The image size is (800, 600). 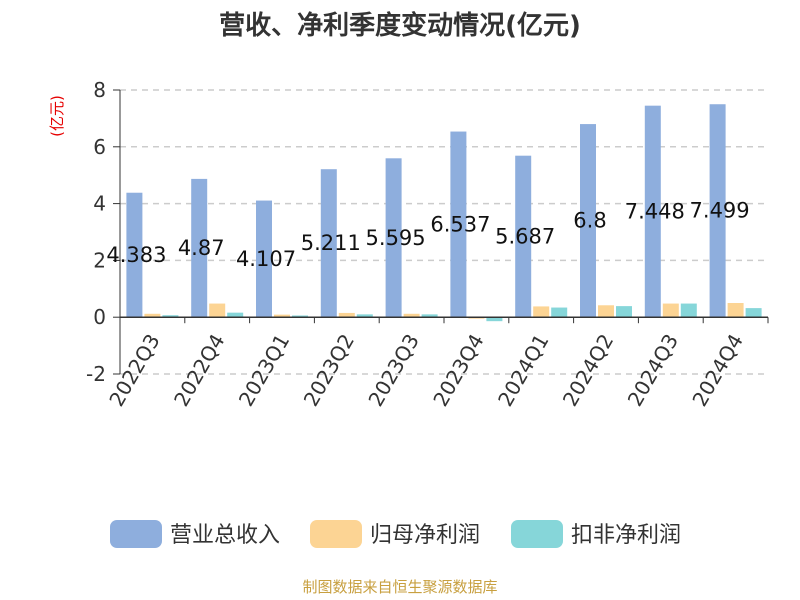 I want to click on data-label-revenue: 6.537, so click(x=460, y=224).